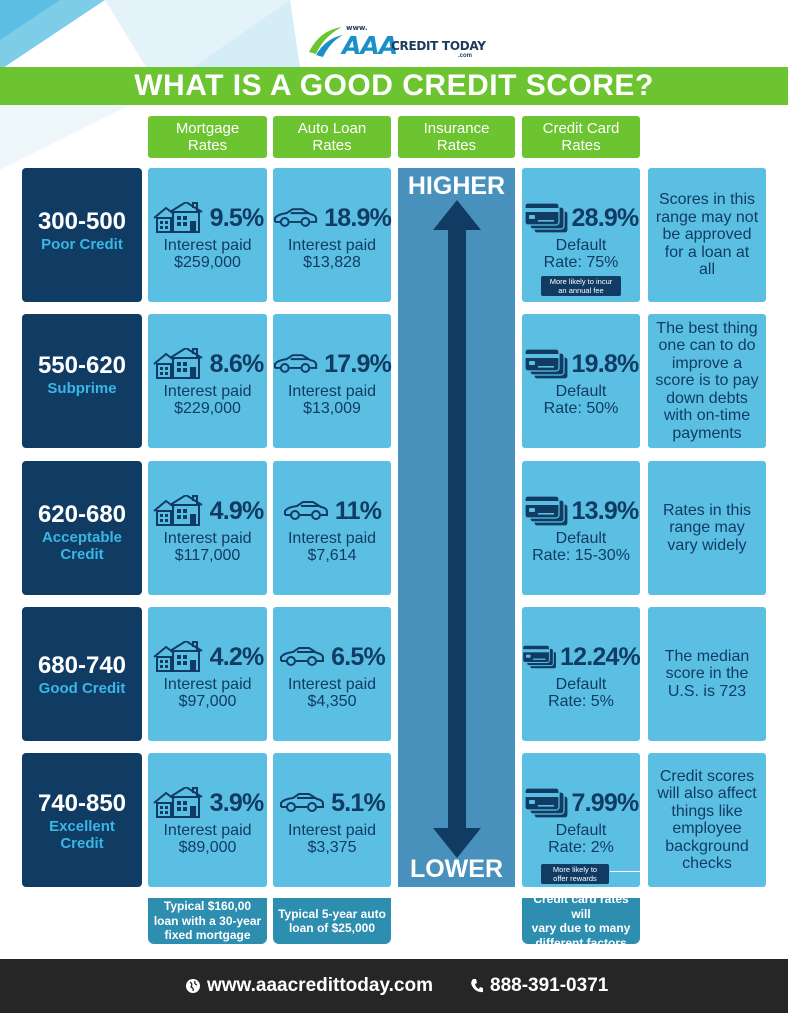  I want to click on mortgage-interest: $97,000, so click(207, 701).